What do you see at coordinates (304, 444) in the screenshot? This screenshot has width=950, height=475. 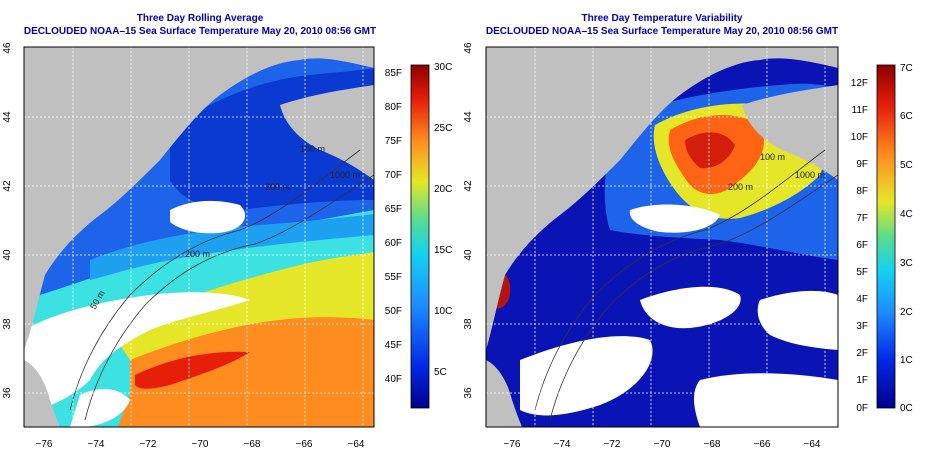 I see `left-x-tick: −66` at bounding box center [304, 444].